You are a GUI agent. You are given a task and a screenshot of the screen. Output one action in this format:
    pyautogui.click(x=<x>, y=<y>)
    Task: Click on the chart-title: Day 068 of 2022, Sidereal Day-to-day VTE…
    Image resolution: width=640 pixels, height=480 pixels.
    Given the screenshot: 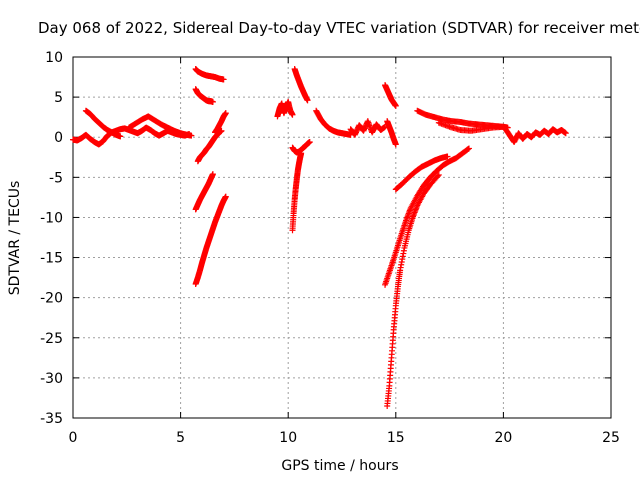 What is the action you would take?
    pyautogui.click(x=339, y=28)
    